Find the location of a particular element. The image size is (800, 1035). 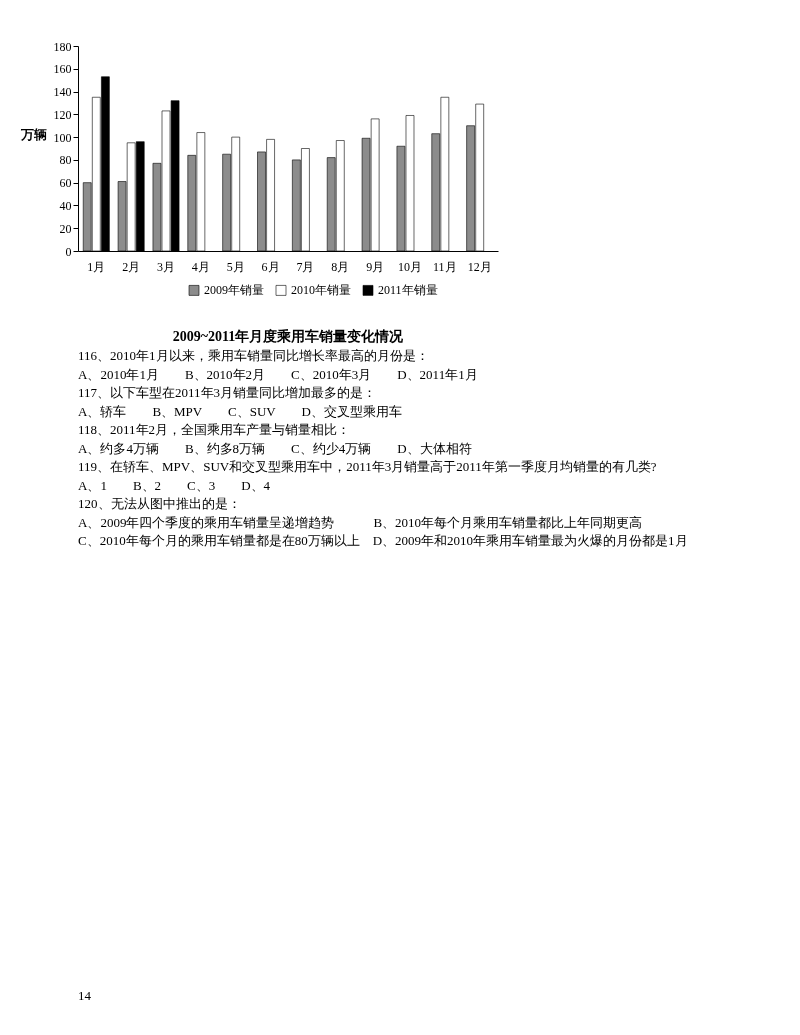

x-tick-label: 2月 is located at coordinates (131, 266).